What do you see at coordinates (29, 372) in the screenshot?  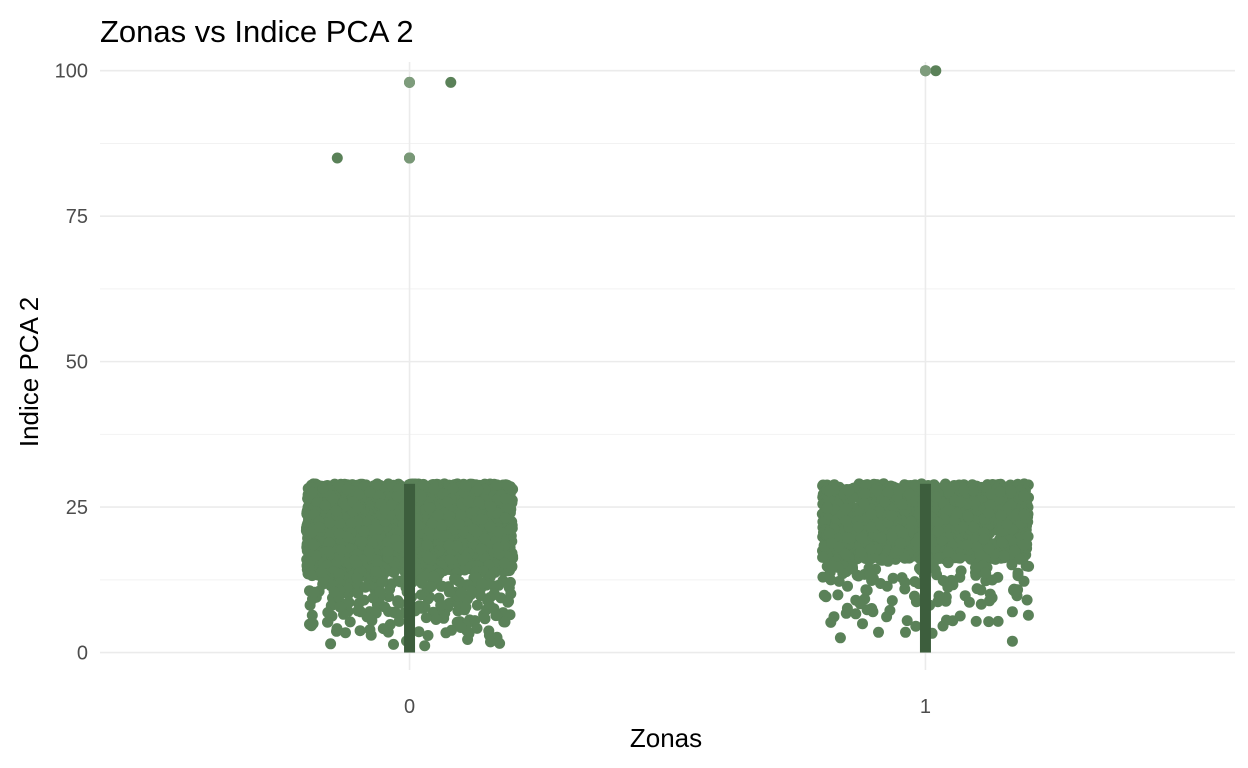 I see `y-axis-title: Indice PCA 2` at bounding box center [29, 372].